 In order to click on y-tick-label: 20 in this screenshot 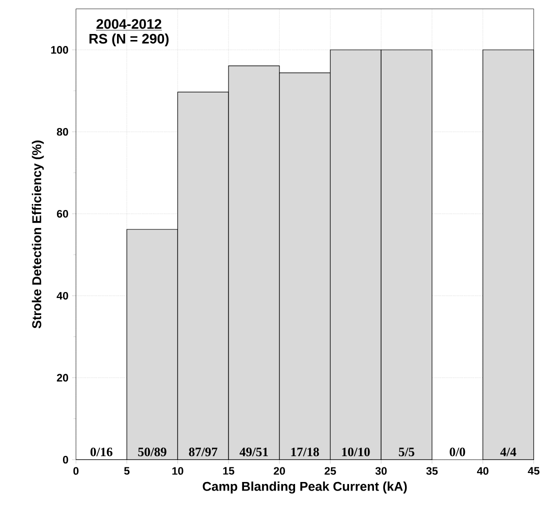, I will do `click(62, 378)`.